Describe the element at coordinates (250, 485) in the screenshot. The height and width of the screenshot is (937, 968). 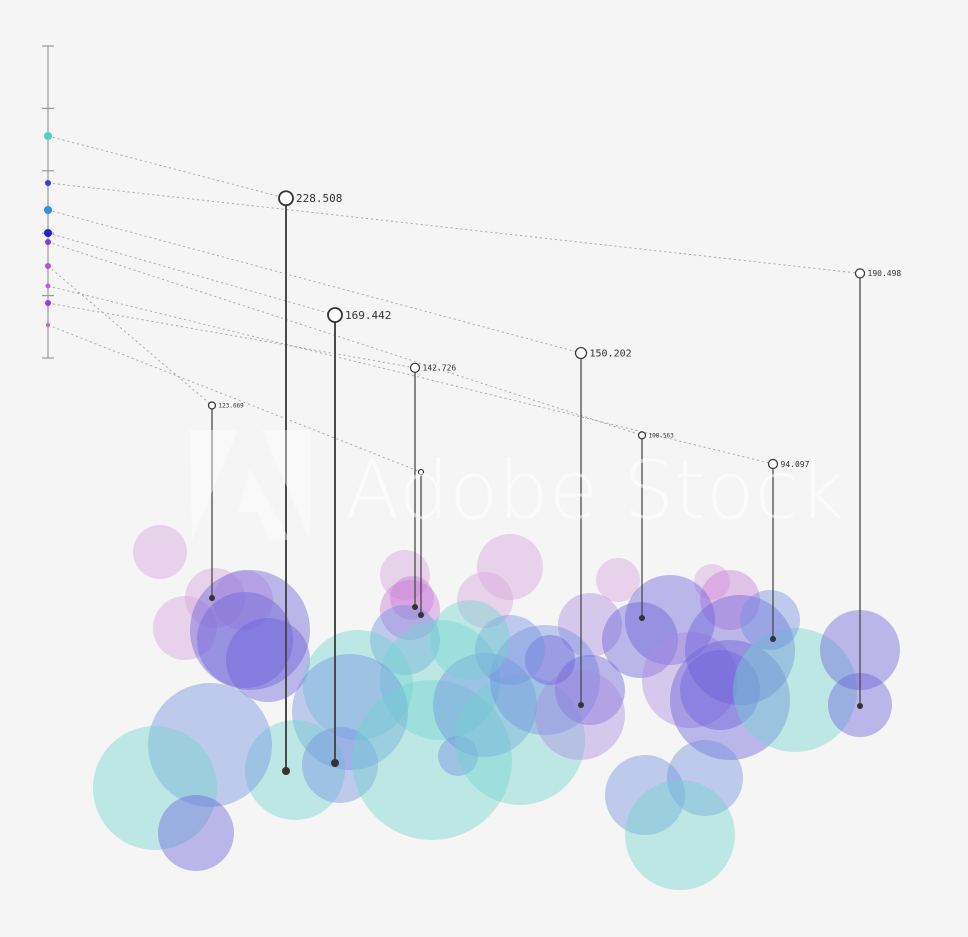
I see `adobe-logo-icon` at that location.